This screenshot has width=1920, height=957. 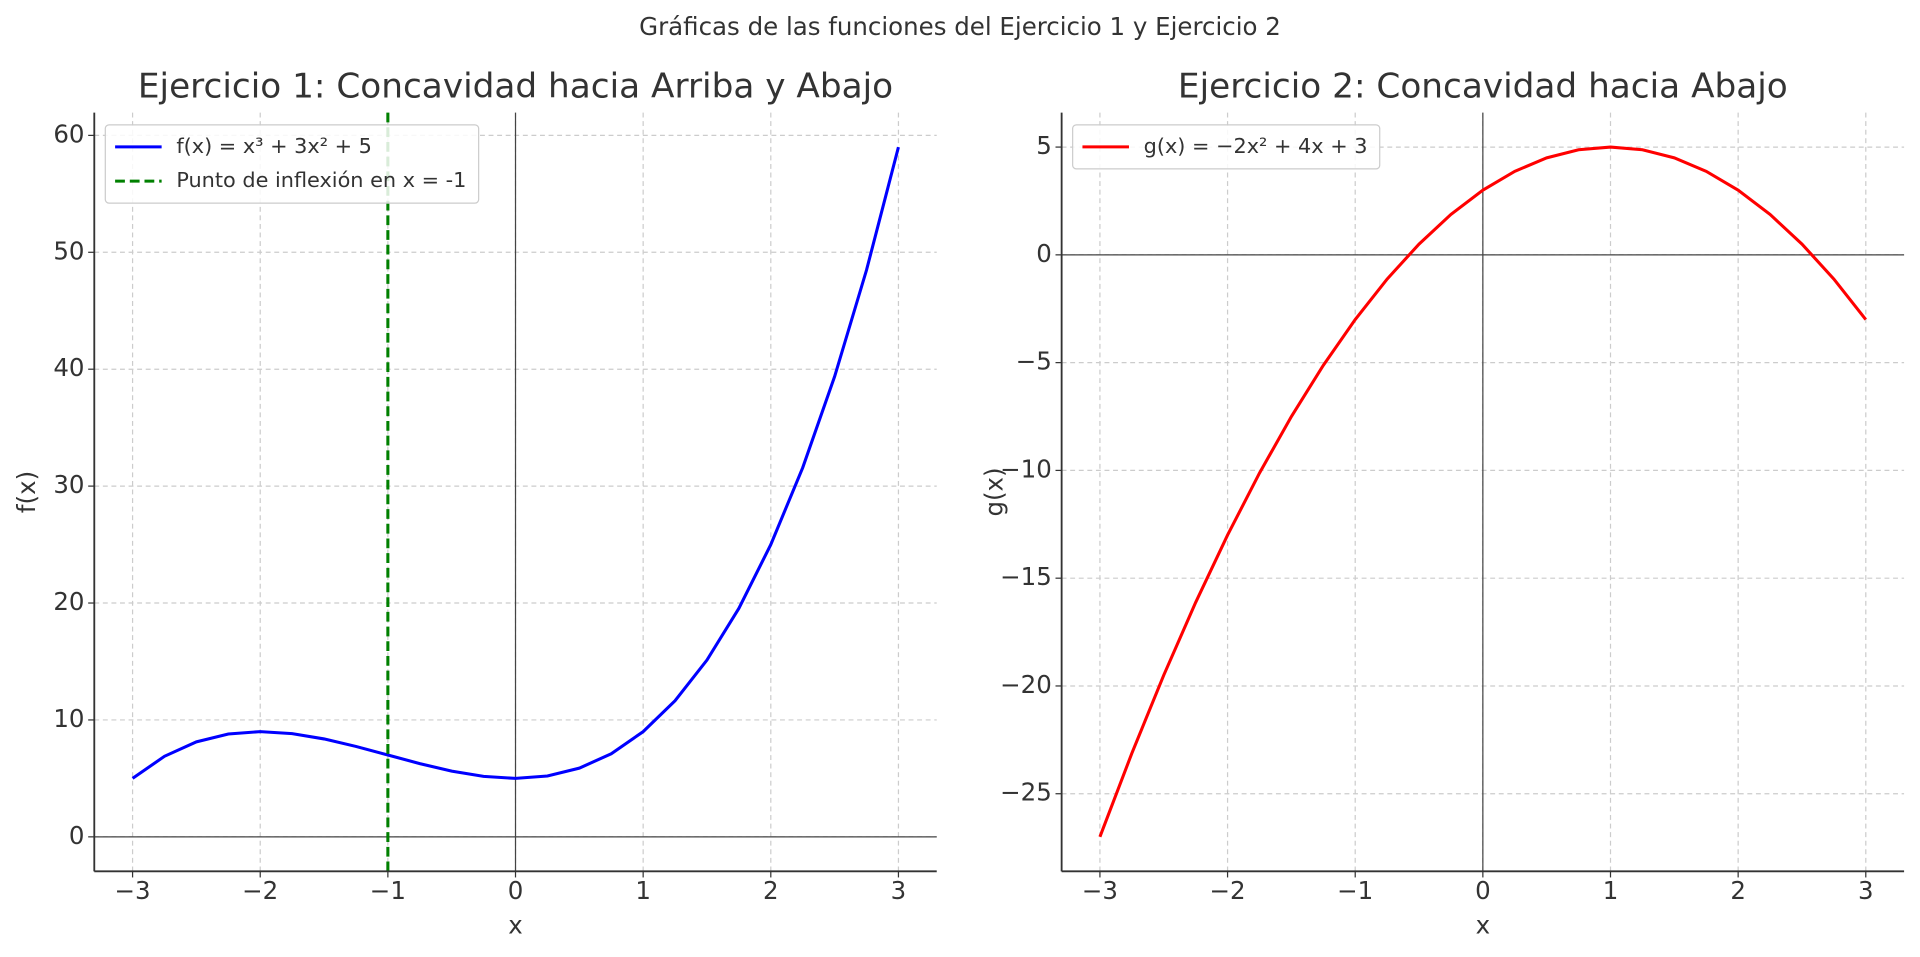 What do you see at coordinates (1026, 468) in the screenshot?
I see `y-tick-label: −10` at bounding box center [1026, 468].